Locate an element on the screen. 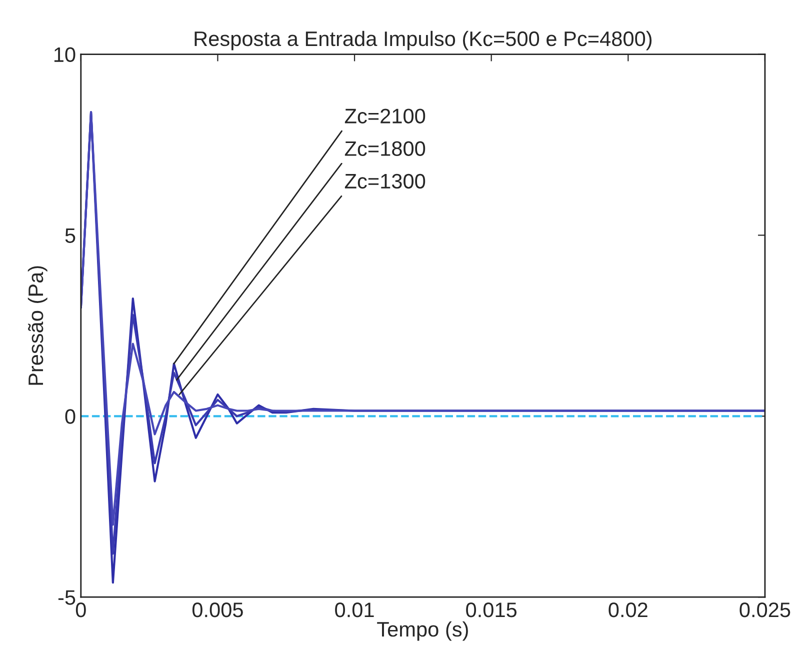 This screenshot has width=801, height=654. y-tick-label: 10 is located at coordinates (65, 54).